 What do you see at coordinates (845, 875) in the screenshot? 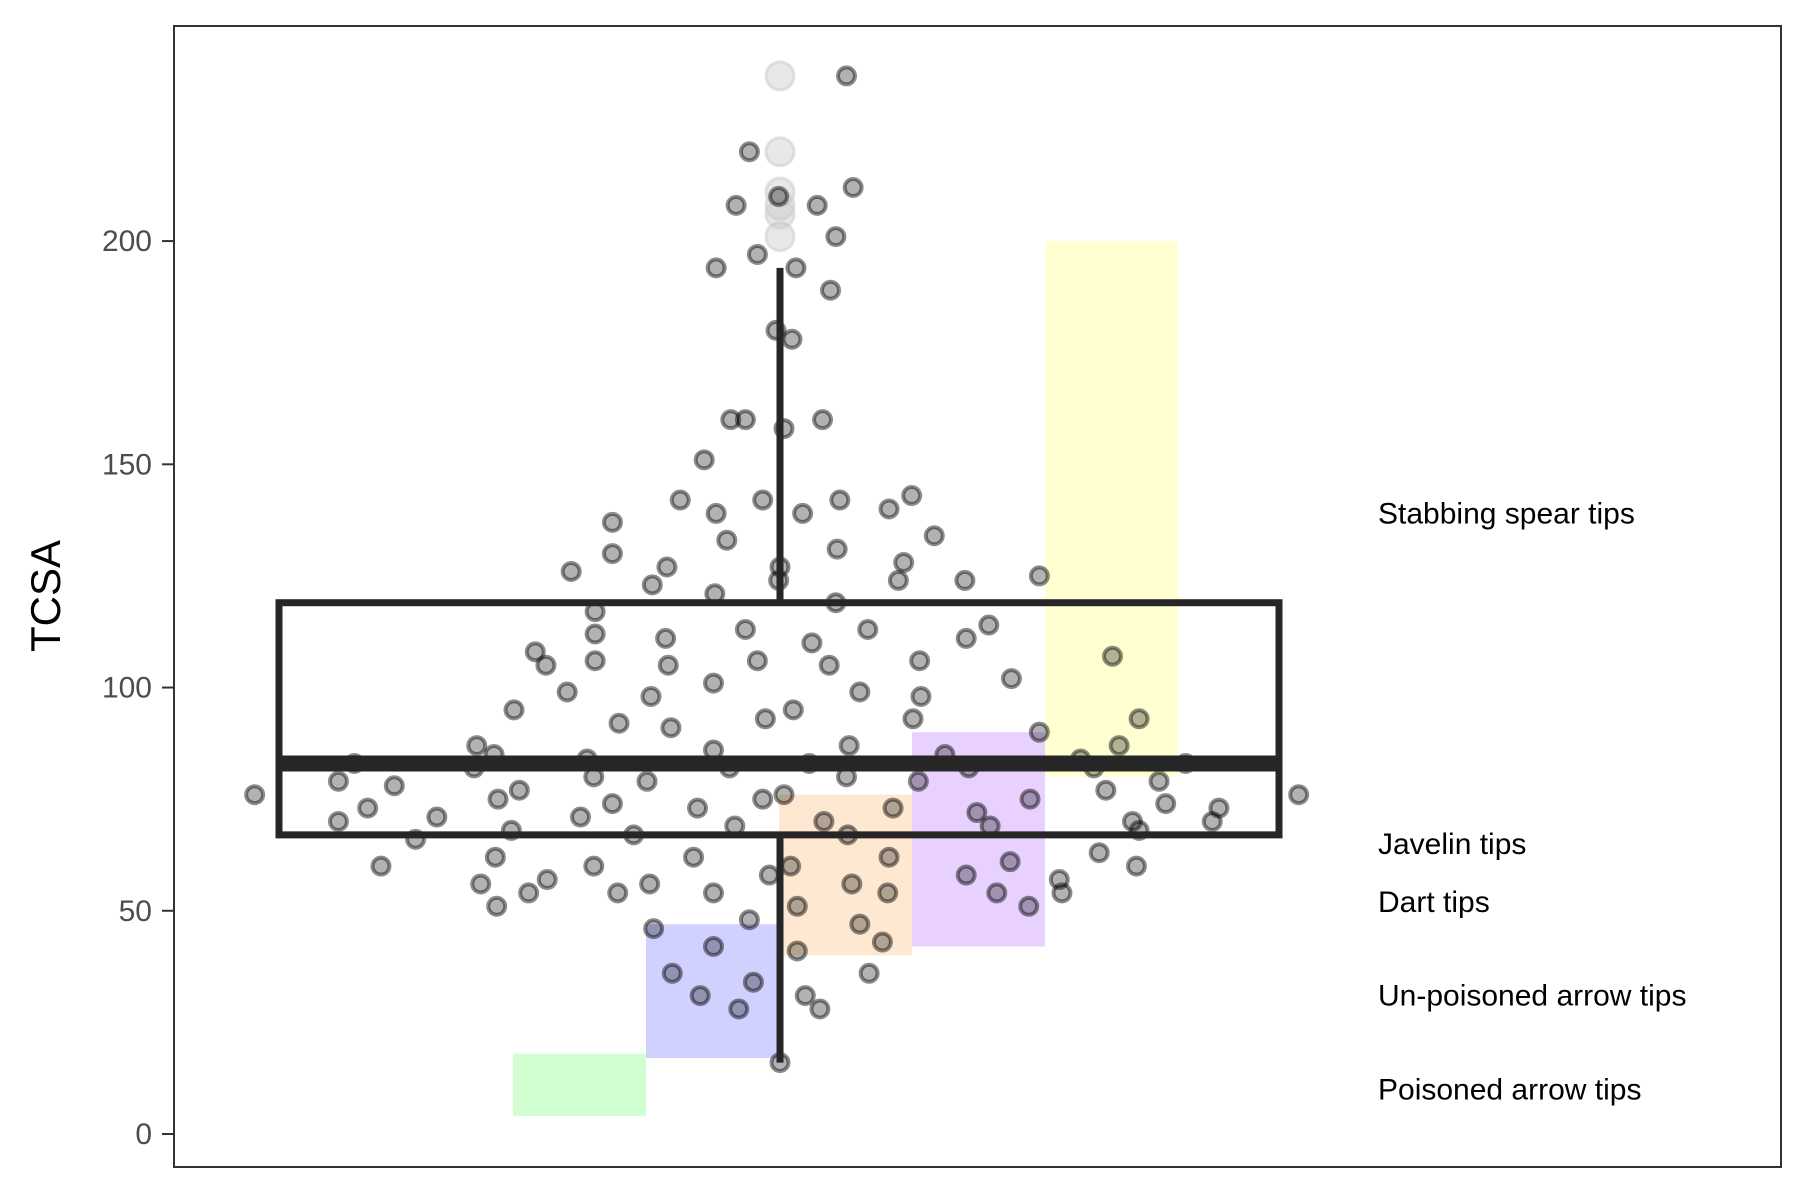
I see `range-rect-dart-tips` at bounding box center [845, 875].